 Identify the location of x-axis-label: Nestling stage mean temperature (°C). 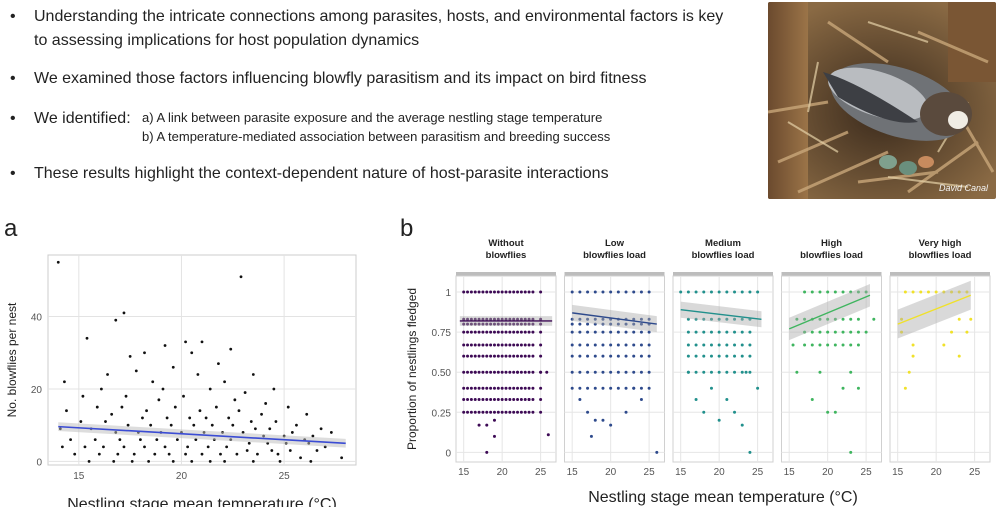
(202, 501).